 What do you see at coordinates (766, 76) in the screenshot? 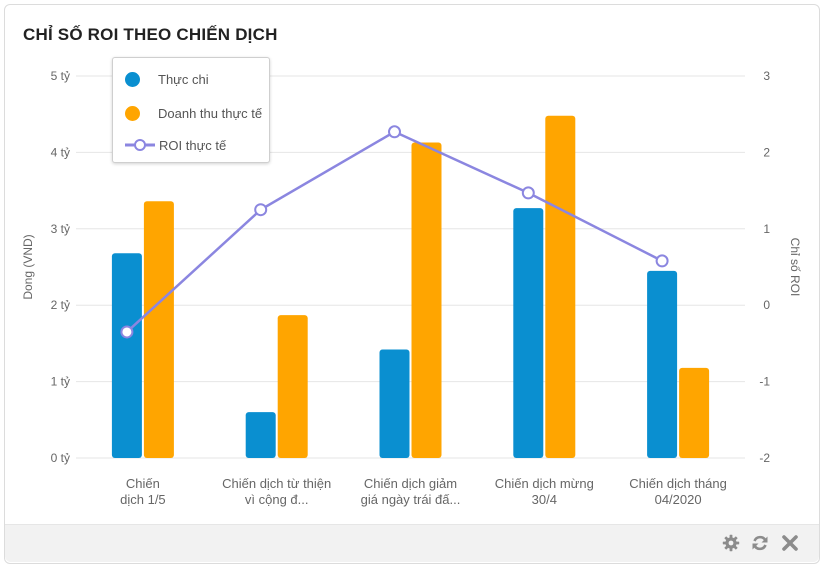
I see `y2-tick-label: 3` at bounding box center [766, 76].